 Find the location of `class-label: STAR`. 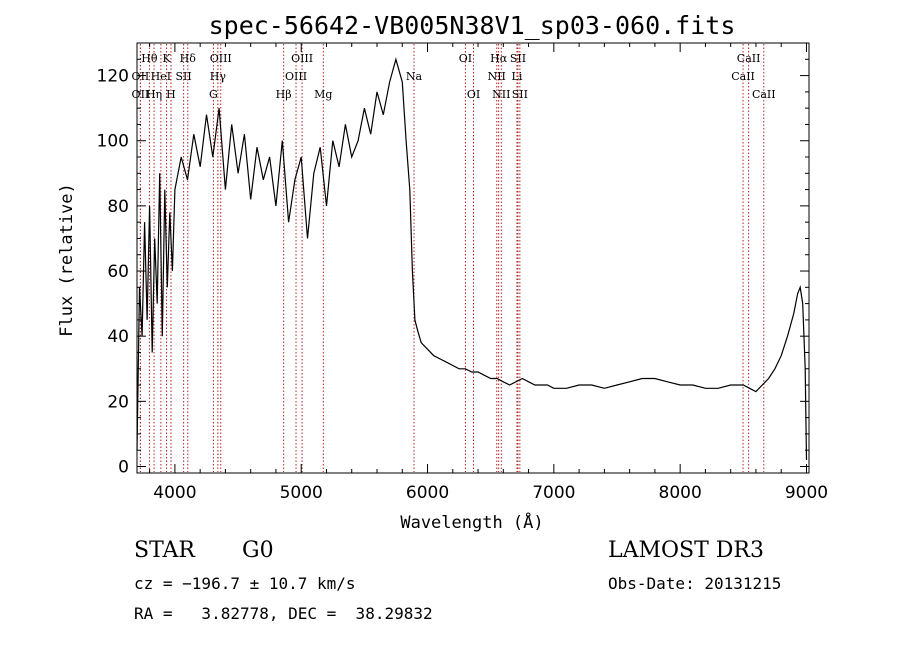

class-label: STAR is located at coordinates (164, 550).